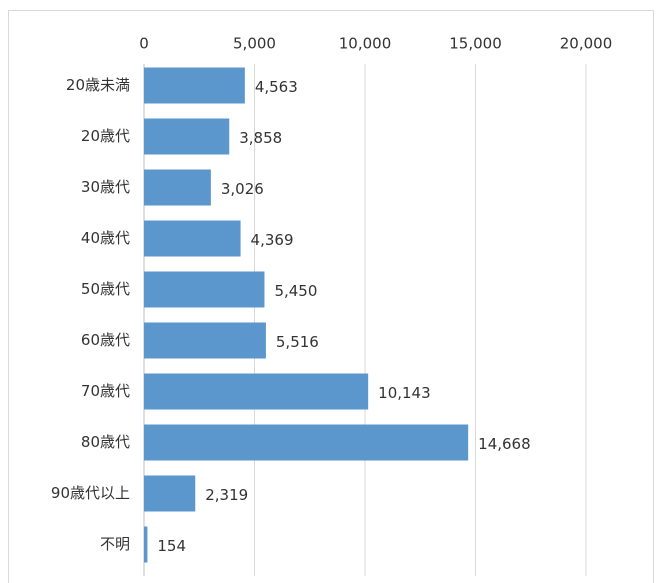 This screenshot has width=661, height=583. Describe the element at coordinates (586, 44) in the screenshot. I see `x-tick-label: 20,000` at that location.